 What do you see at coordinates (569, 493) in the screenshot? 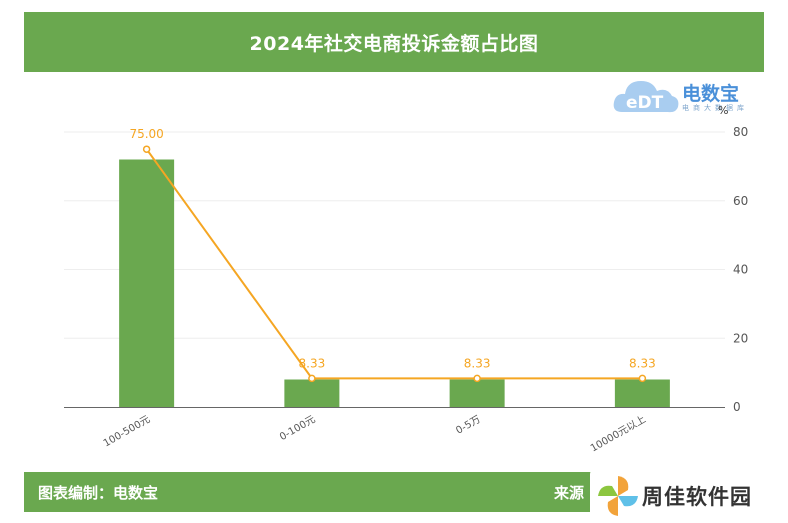
I see `footer-source: 来源` at bounding box center [569, 493].